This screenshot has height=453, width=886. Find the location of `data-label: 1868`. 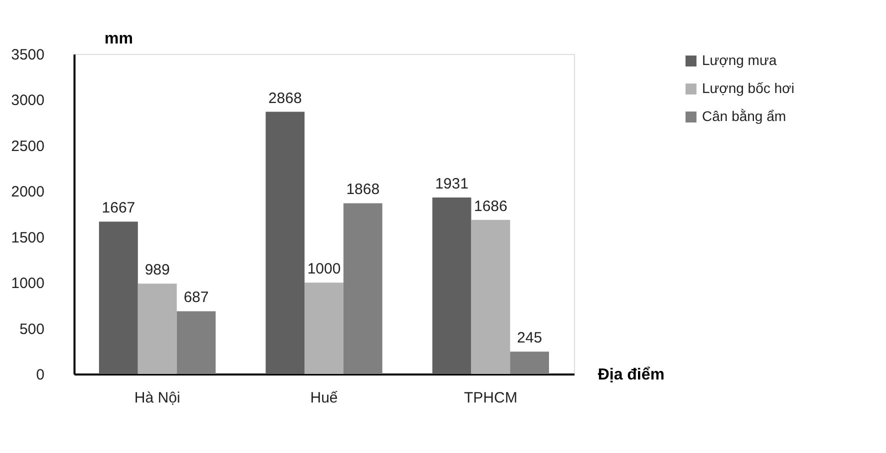

data-label: 1868 is located at coordinates (363, 189).